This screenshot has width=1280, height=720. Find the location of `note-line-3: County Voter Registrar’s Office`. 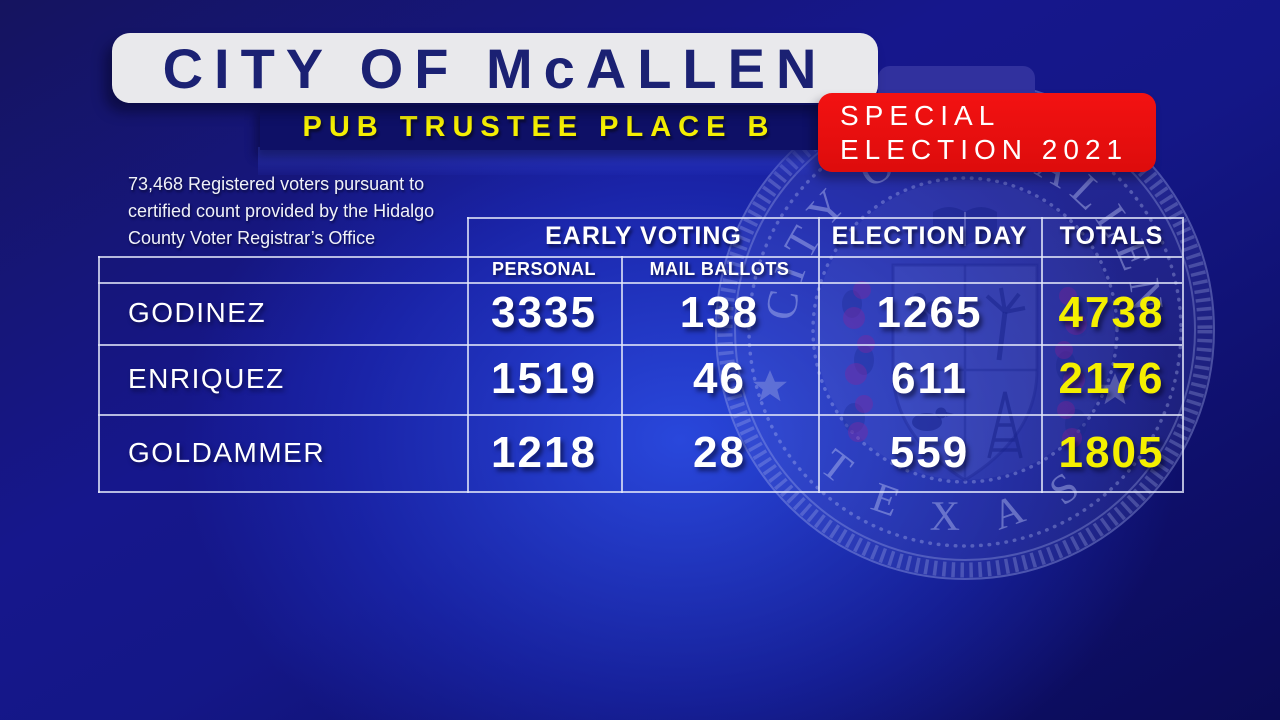

note-line-3: County Voter Registrar’s Office is located at coordinates (252, 238).